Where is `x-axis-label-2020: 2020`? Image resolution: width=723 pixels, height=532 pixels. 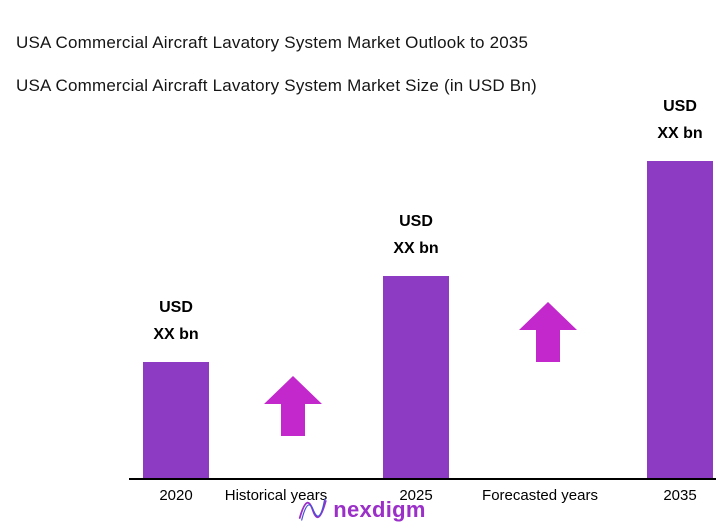
x-axis-label-2020: 2020 is located at coordinates (176, 495).